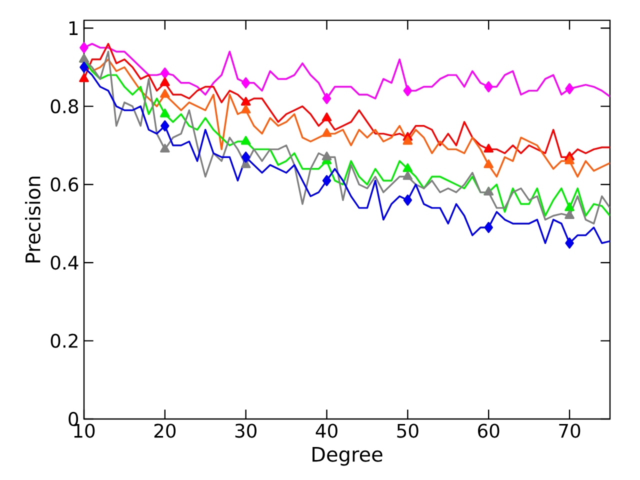 This screenshot has width=640, height=480. What do you see at coordinates (245, 431) in the screenshot?
I see `x-tick-label: 30` at bounding box center [245, 431].